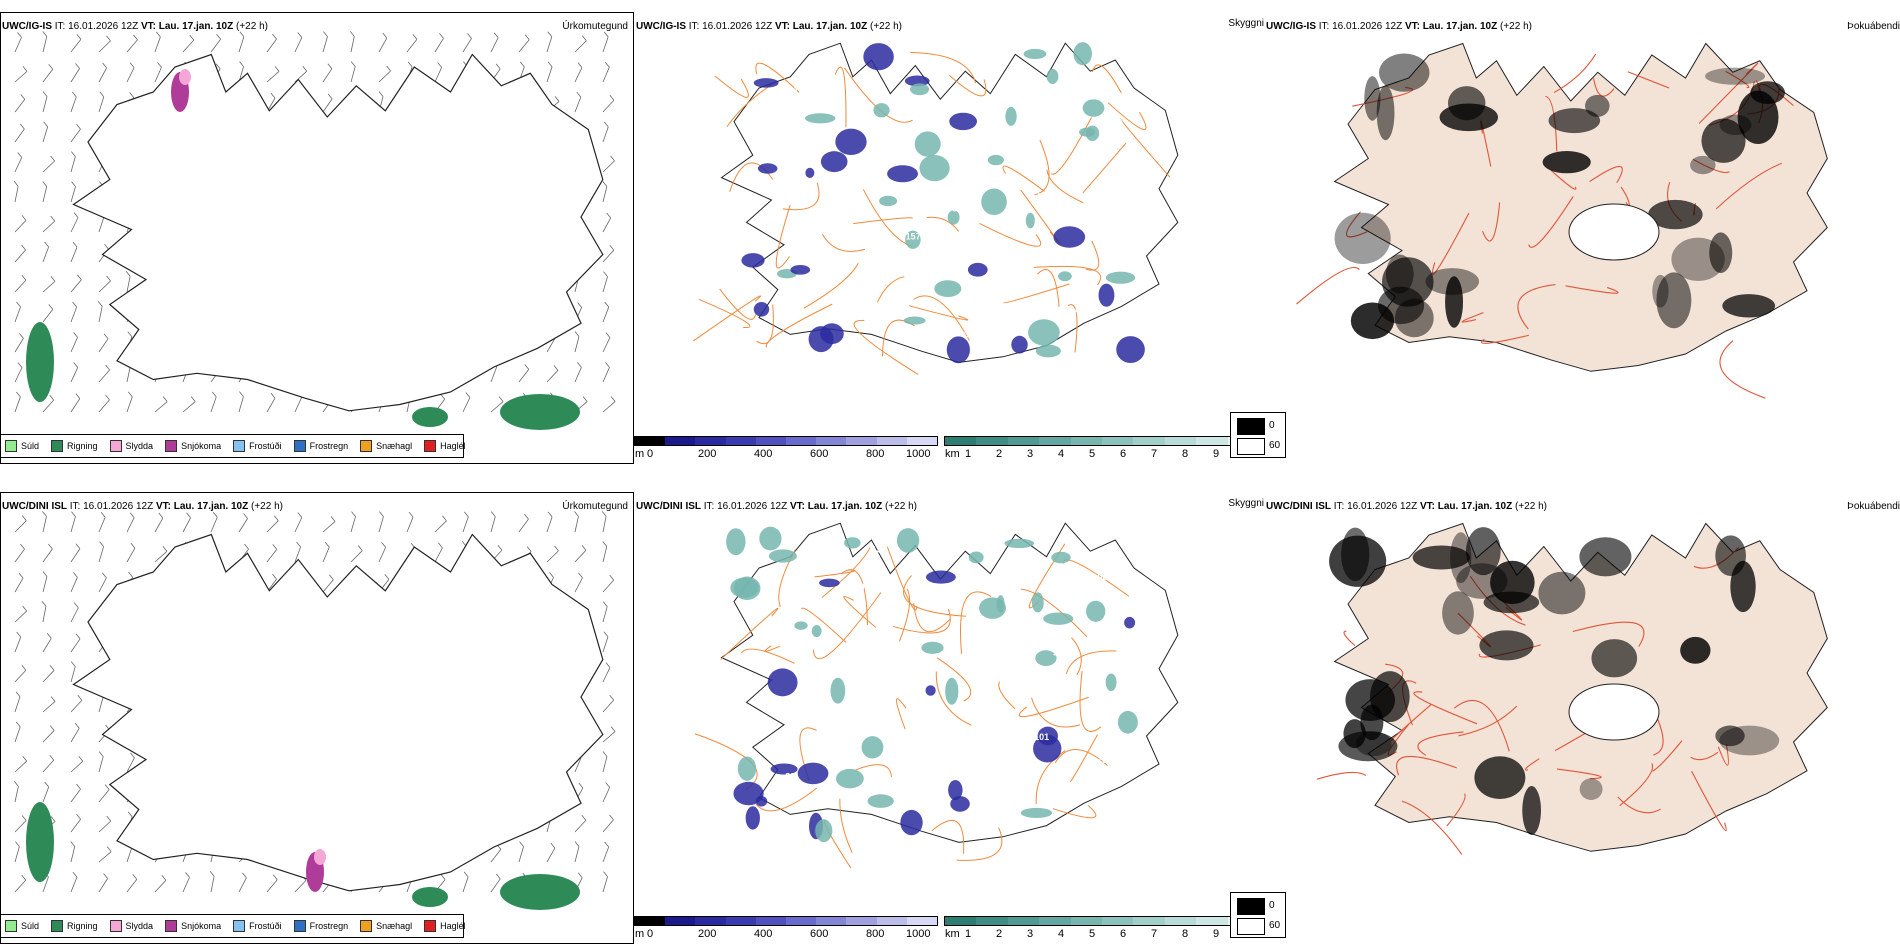 The width and height of the screenshot is (1900, 950). I want to click on visibility-colorbar, so click(1102, 441).